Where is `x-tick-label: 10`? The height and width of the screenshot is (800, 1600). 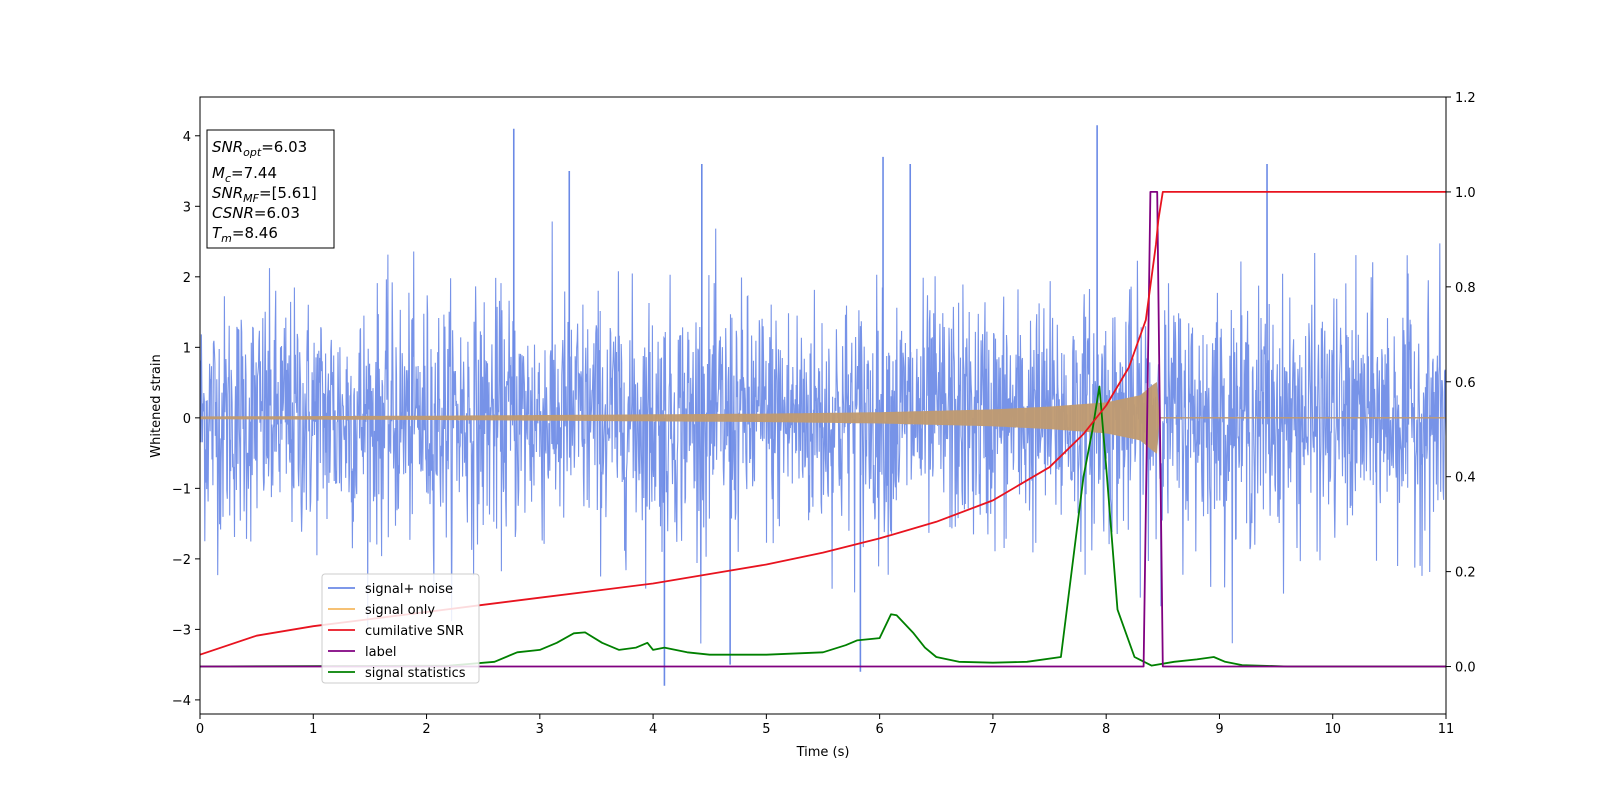
x-tick-label: 10 is located at coordinates (1332, 729).